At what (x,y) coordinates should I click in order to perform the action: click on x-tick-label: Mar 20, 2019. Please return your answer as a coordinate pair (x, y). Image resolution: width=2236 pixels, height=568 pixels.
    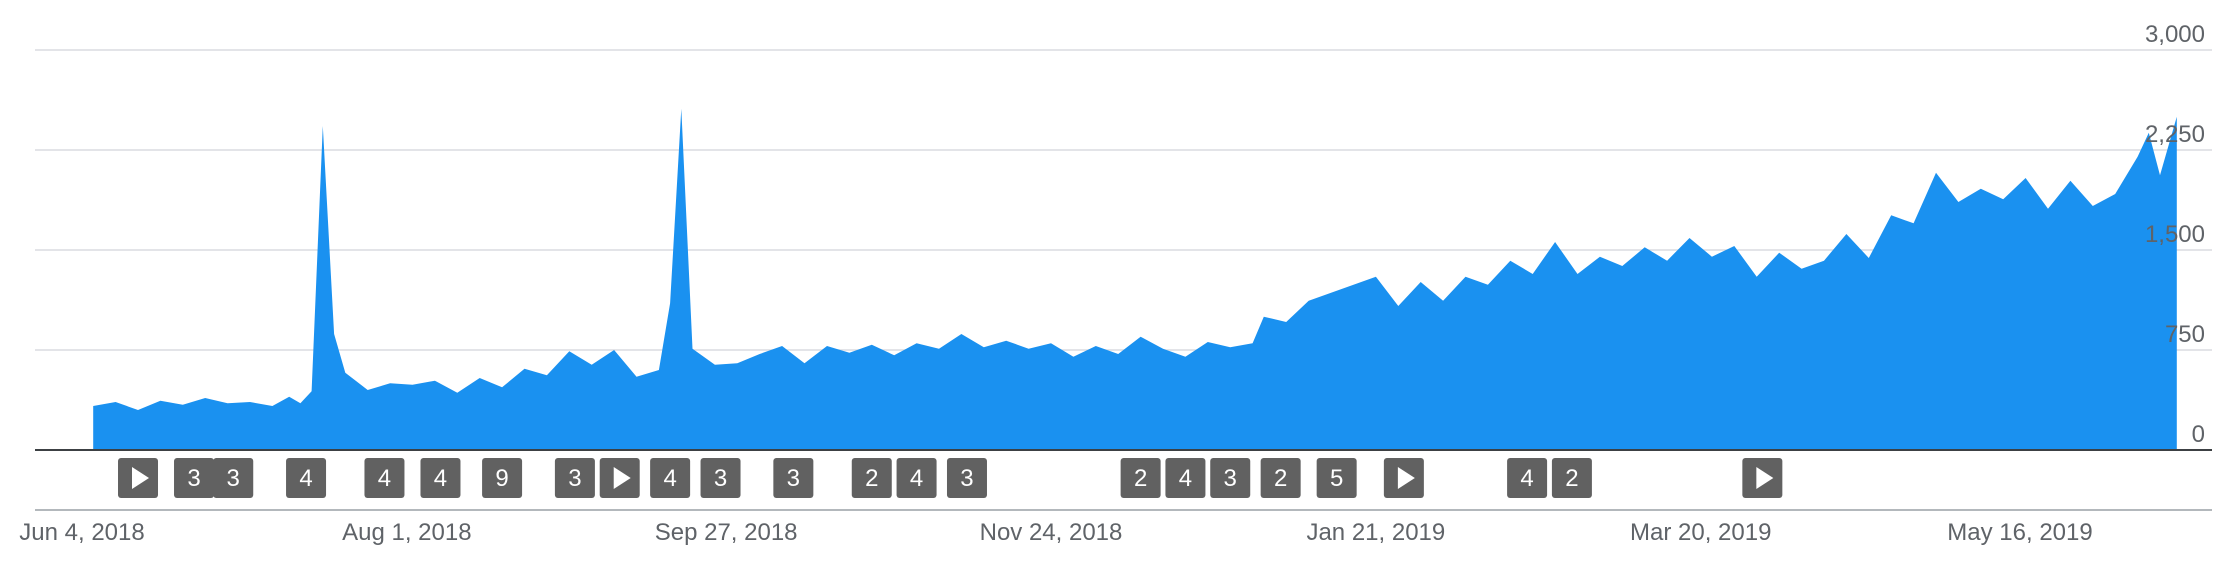
    Looking at the image, I should click on (1700, 532).